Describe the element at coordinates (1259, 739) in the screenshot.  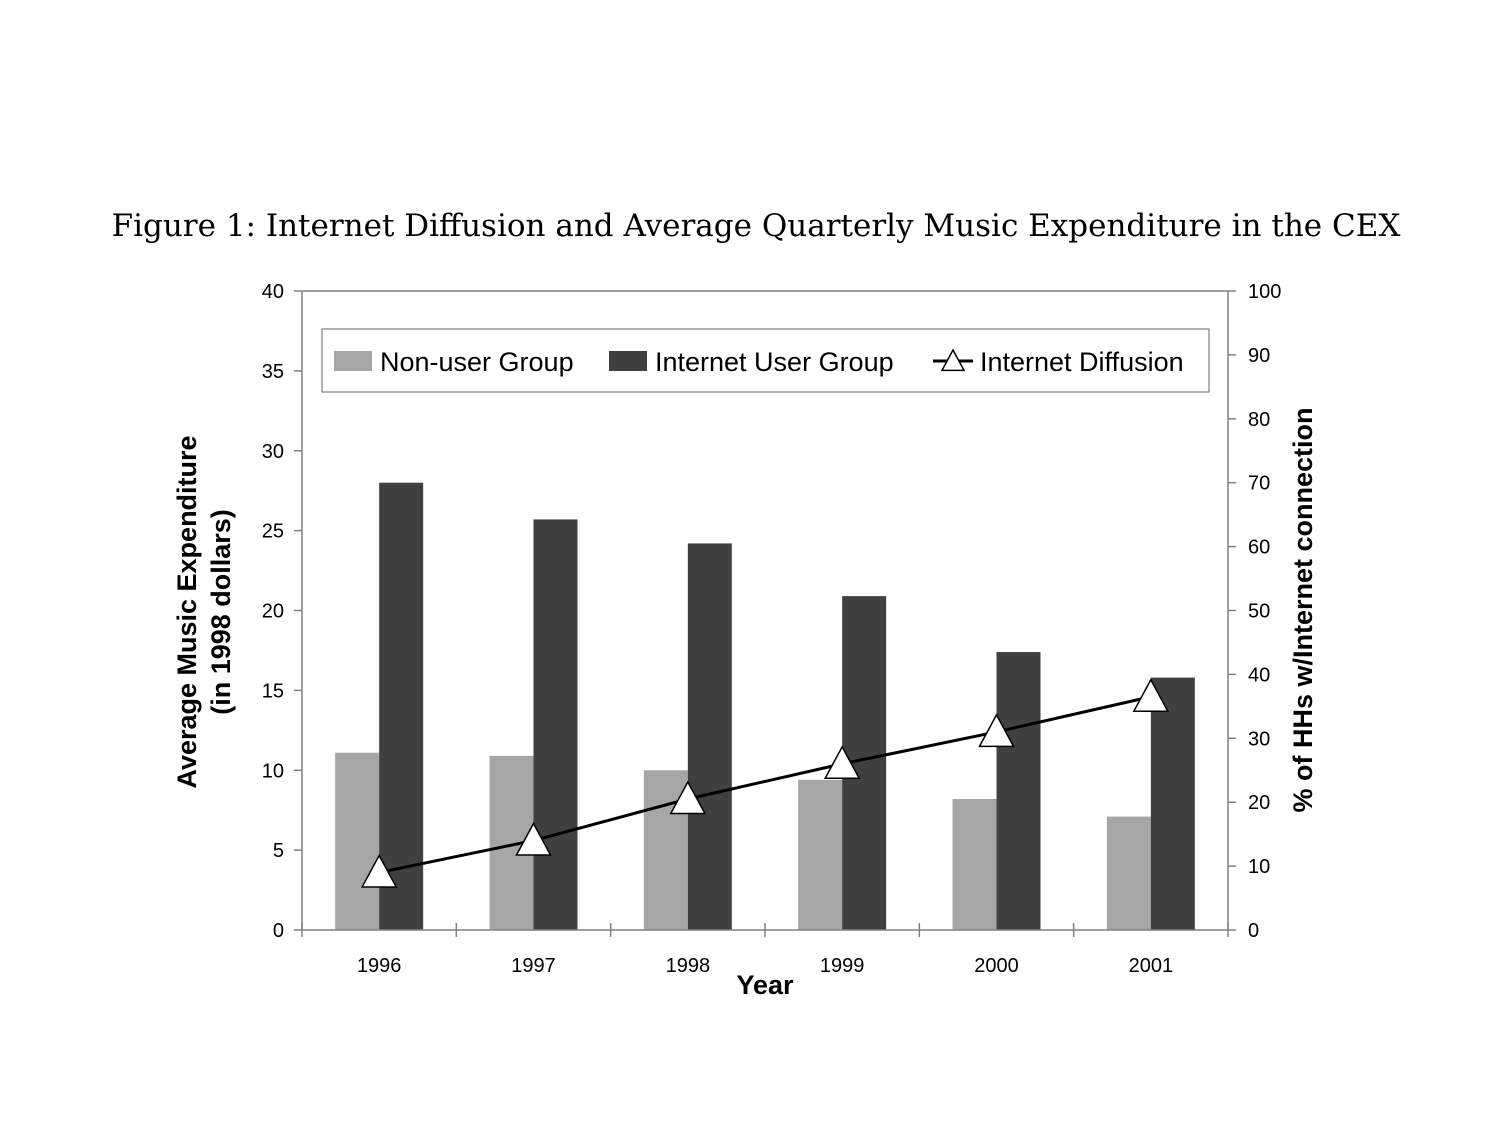
I see `right-tick-label-30: 30` at that location.